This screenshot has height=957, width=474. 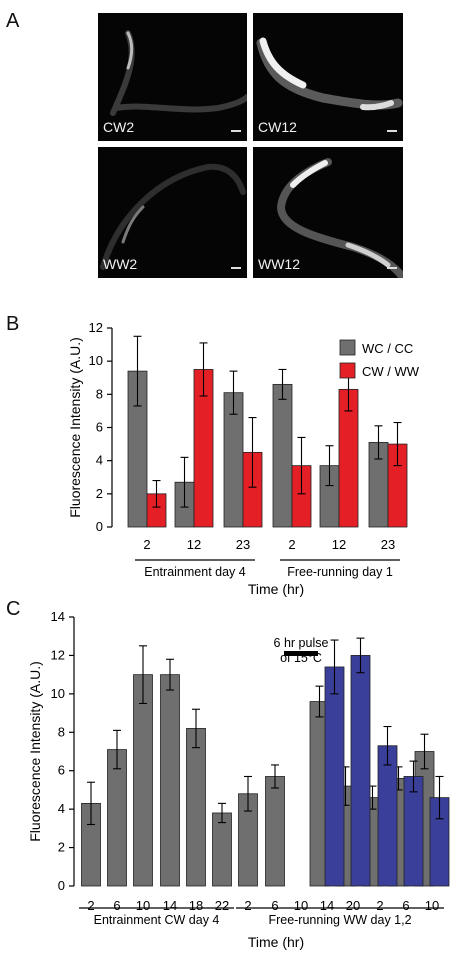 What do you see at coordinates (353, 905) in the screenshot?
I see `x-tick-label: 20` at bounding box center [353, 905].